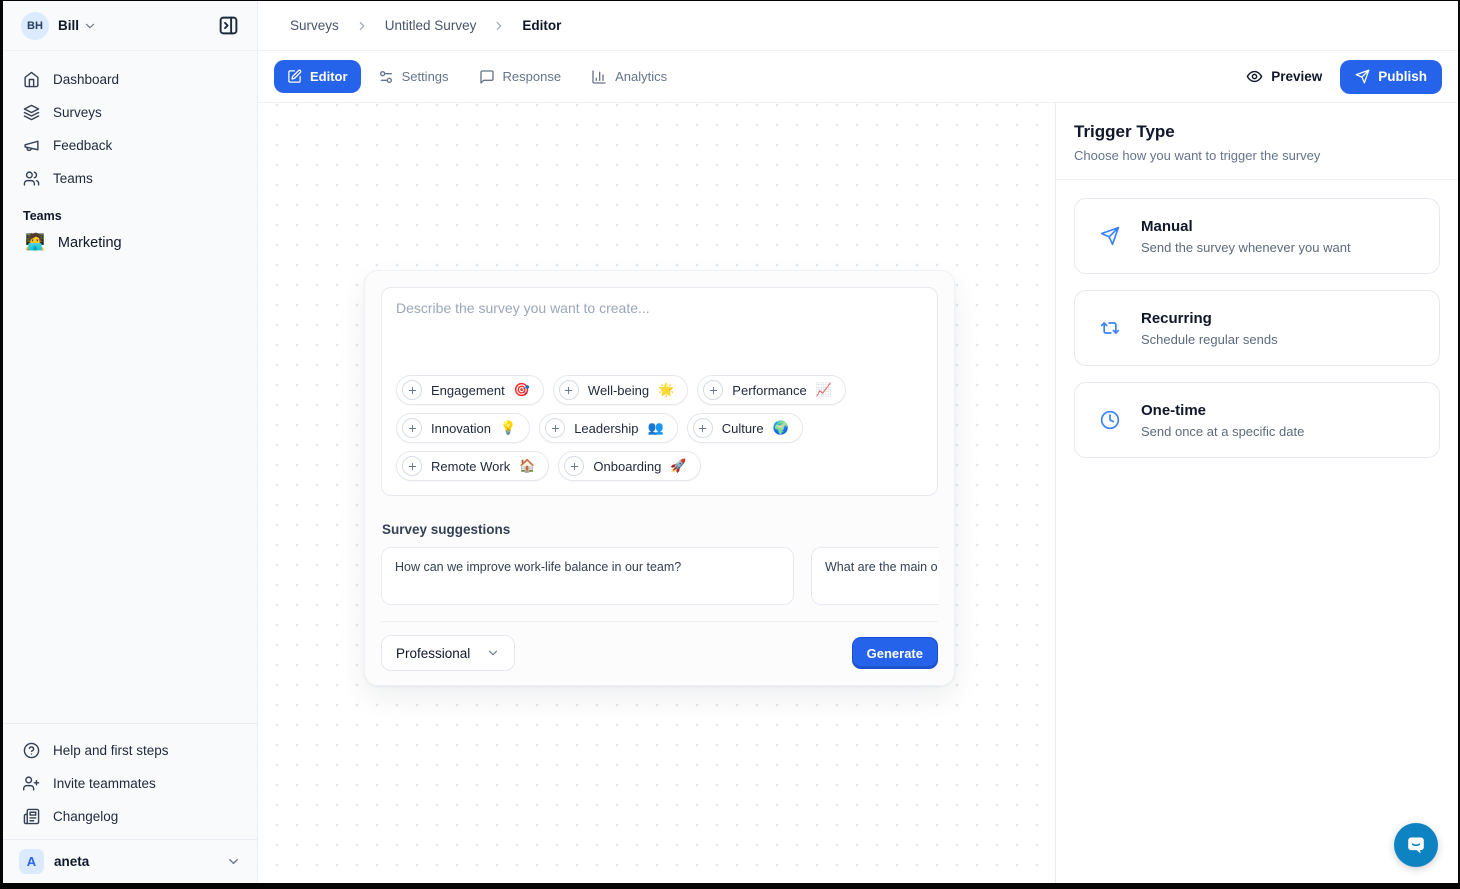 The image size is (1460, 889). I want to click on workspace-name: Bill, so click(69, 25).